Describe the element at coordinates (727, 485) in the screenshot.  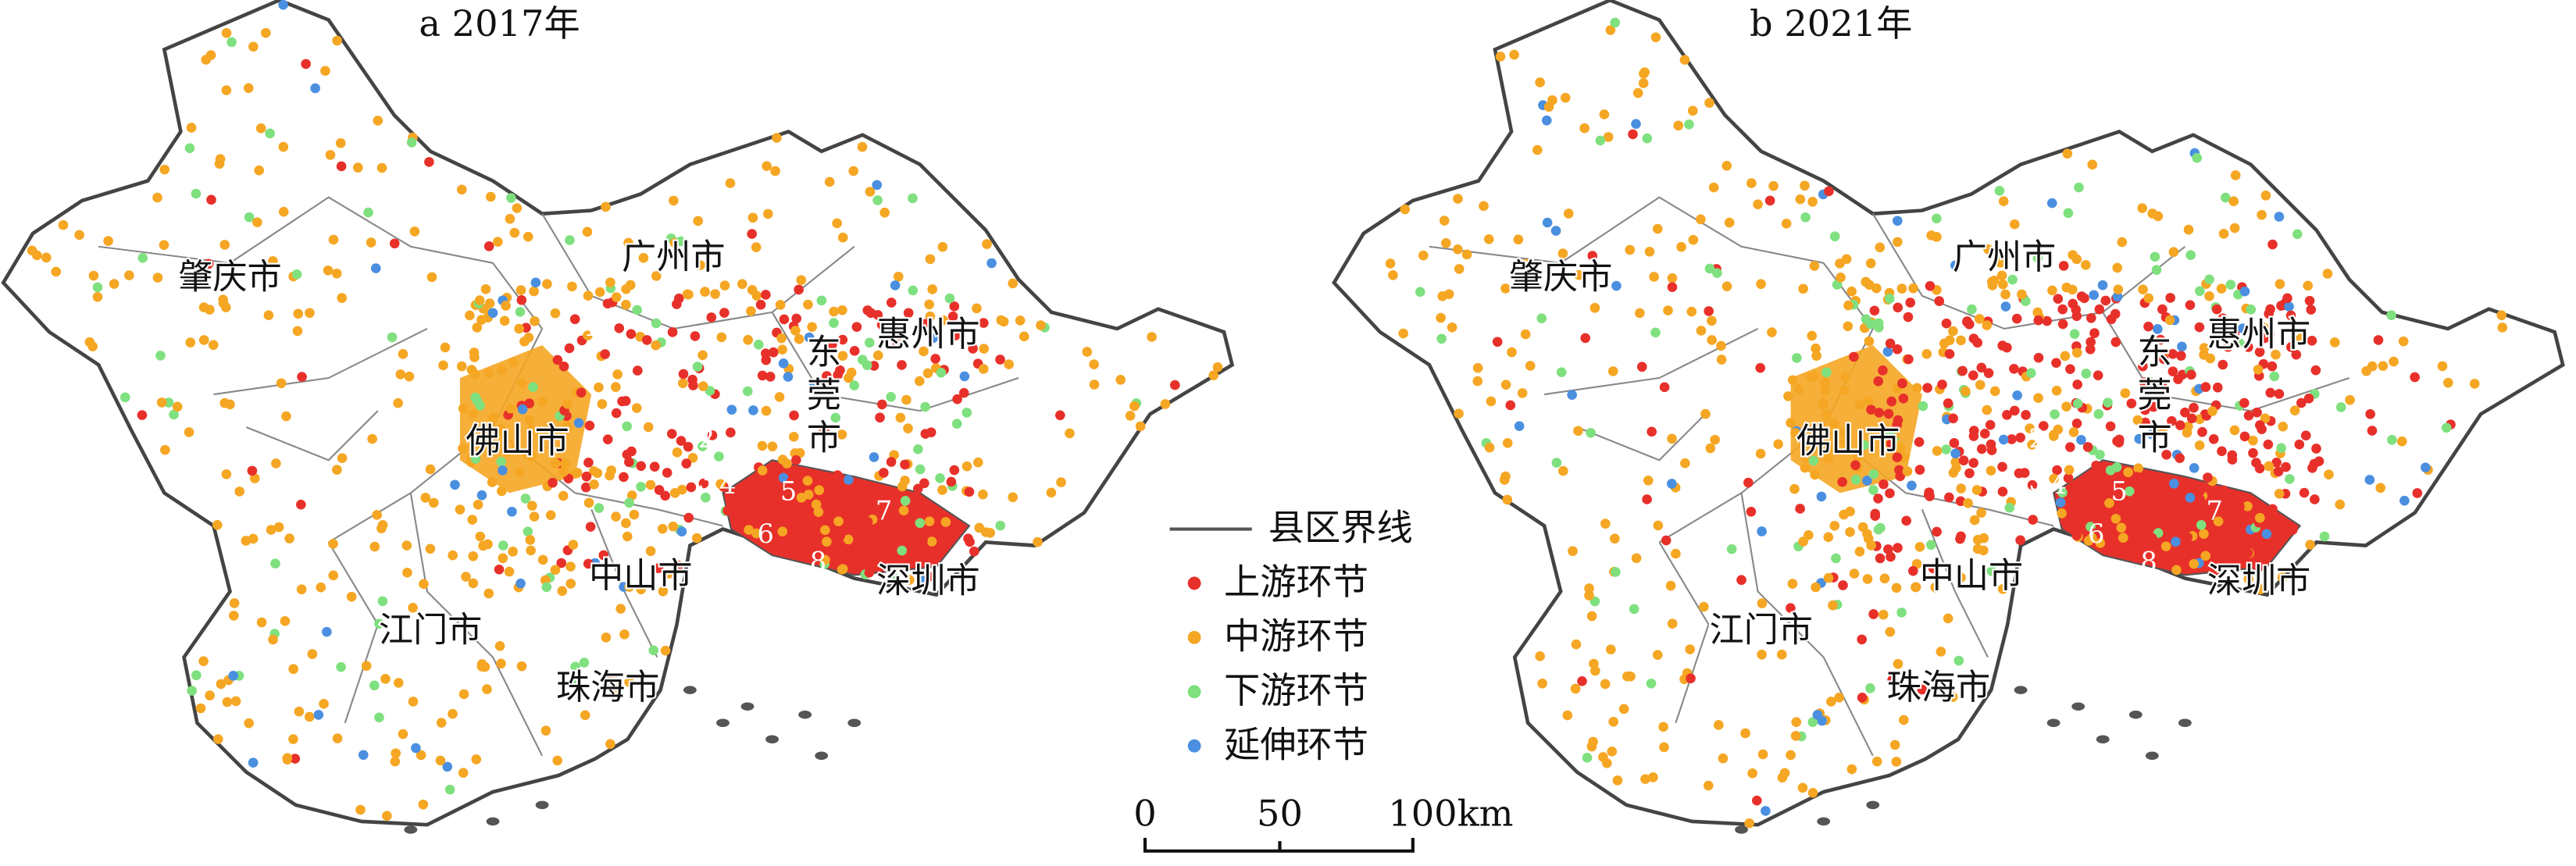
I see `district-number: 4` at that location.